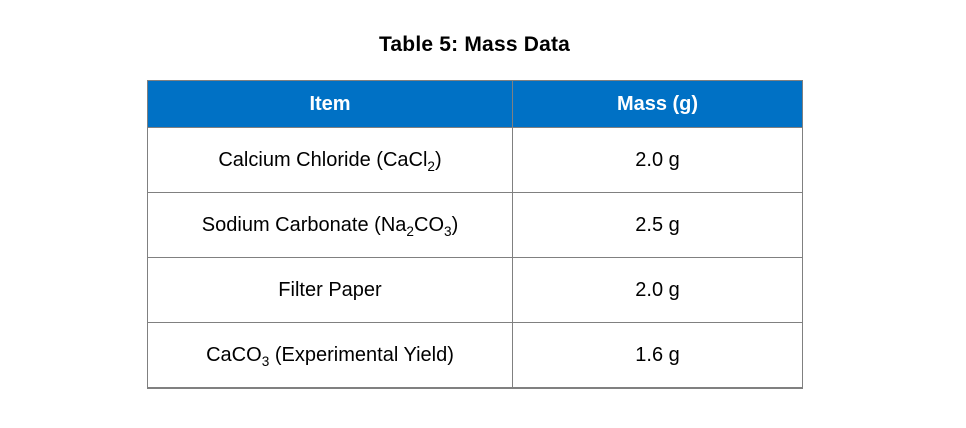  What do you see at coordinates (330, 104) in the screenshot?
I see `header-cell-item: Item` at bounding box center [330, 104].